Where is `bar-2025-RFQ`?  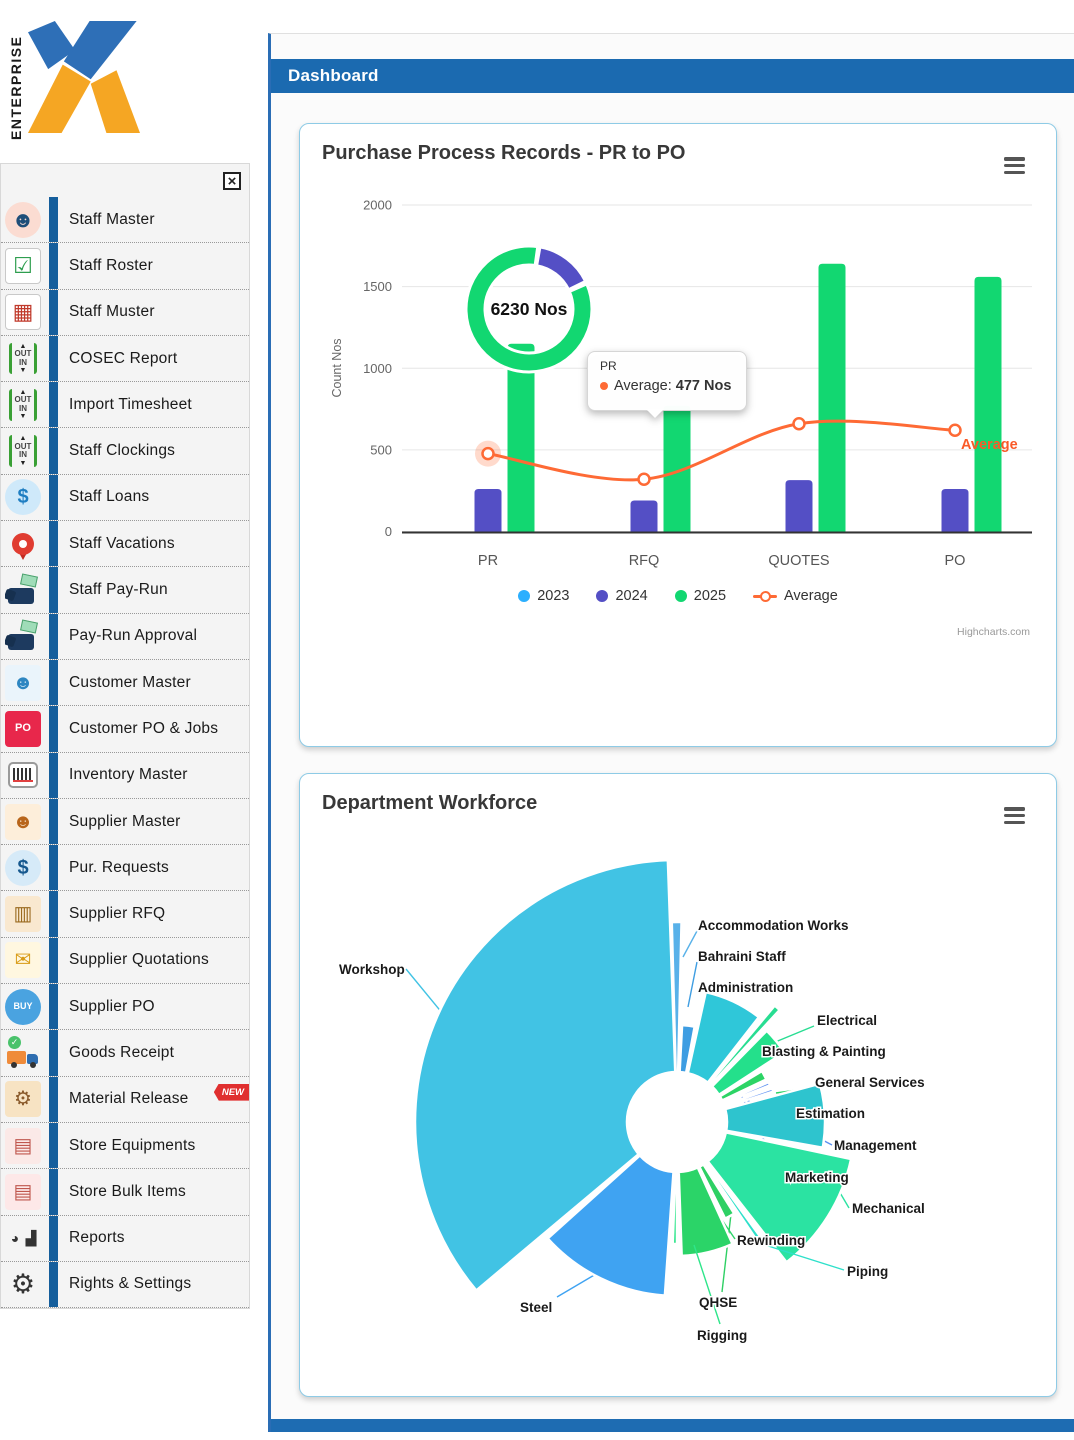
bar-2025-RFQ is located at coordinates (677, 468).